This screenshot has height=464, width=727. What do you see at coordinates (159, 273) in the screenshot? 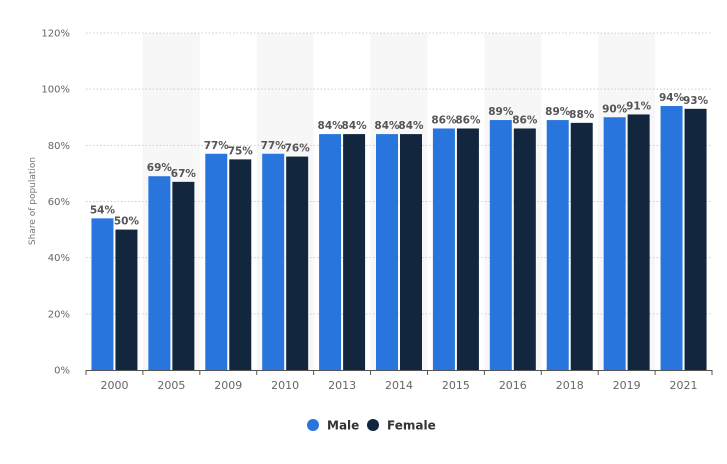
I see `bar-male-2005` at bounding box center [159, 273].